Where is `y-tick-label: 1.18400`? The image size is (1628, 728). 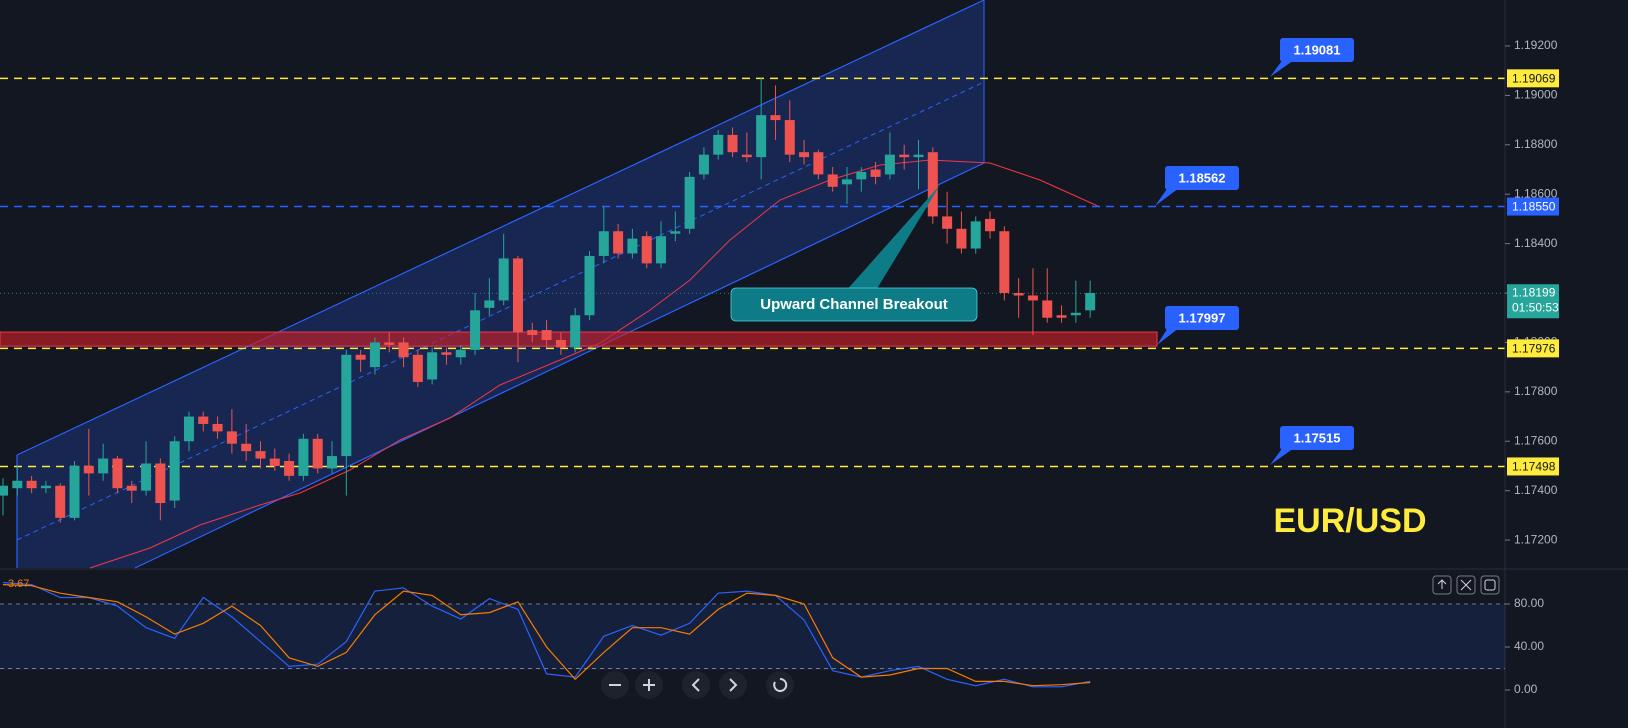 y-tick-label: 1.18400 is located at coordinates (1536, 243).